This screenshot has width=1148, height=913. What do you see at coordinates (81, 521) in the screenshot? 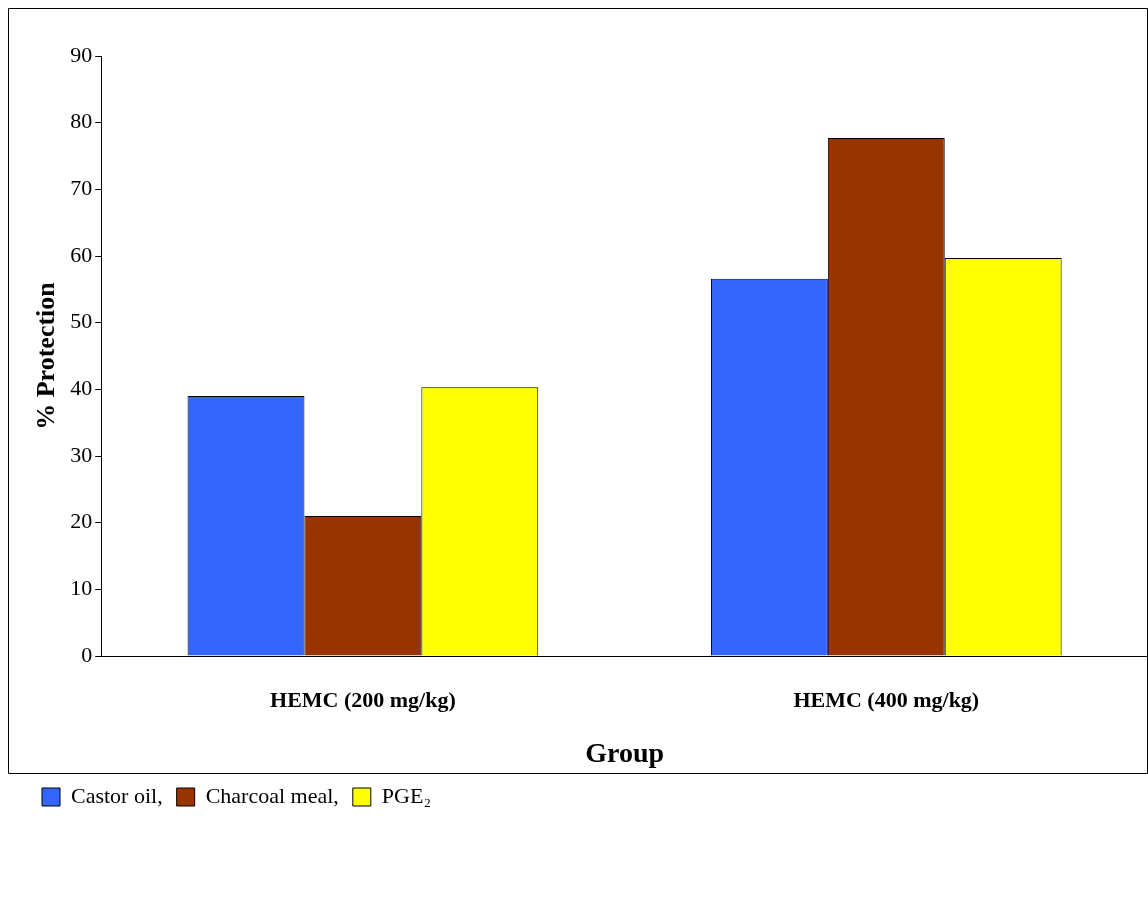
I see `y-tick-label: 20` at bounding box center [81, 521].